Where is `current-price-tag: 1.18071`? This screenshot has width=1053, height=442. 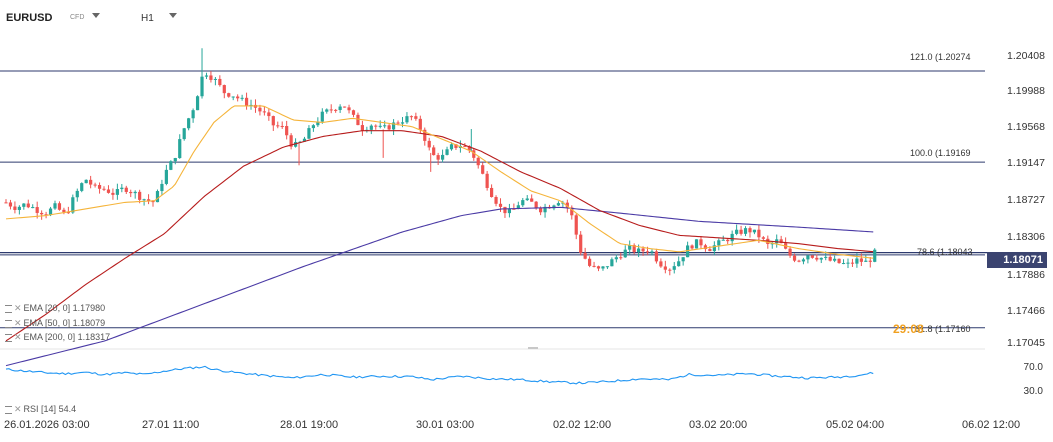 current-price-tag: 1.18071 is located at coordinates (1017, 260).